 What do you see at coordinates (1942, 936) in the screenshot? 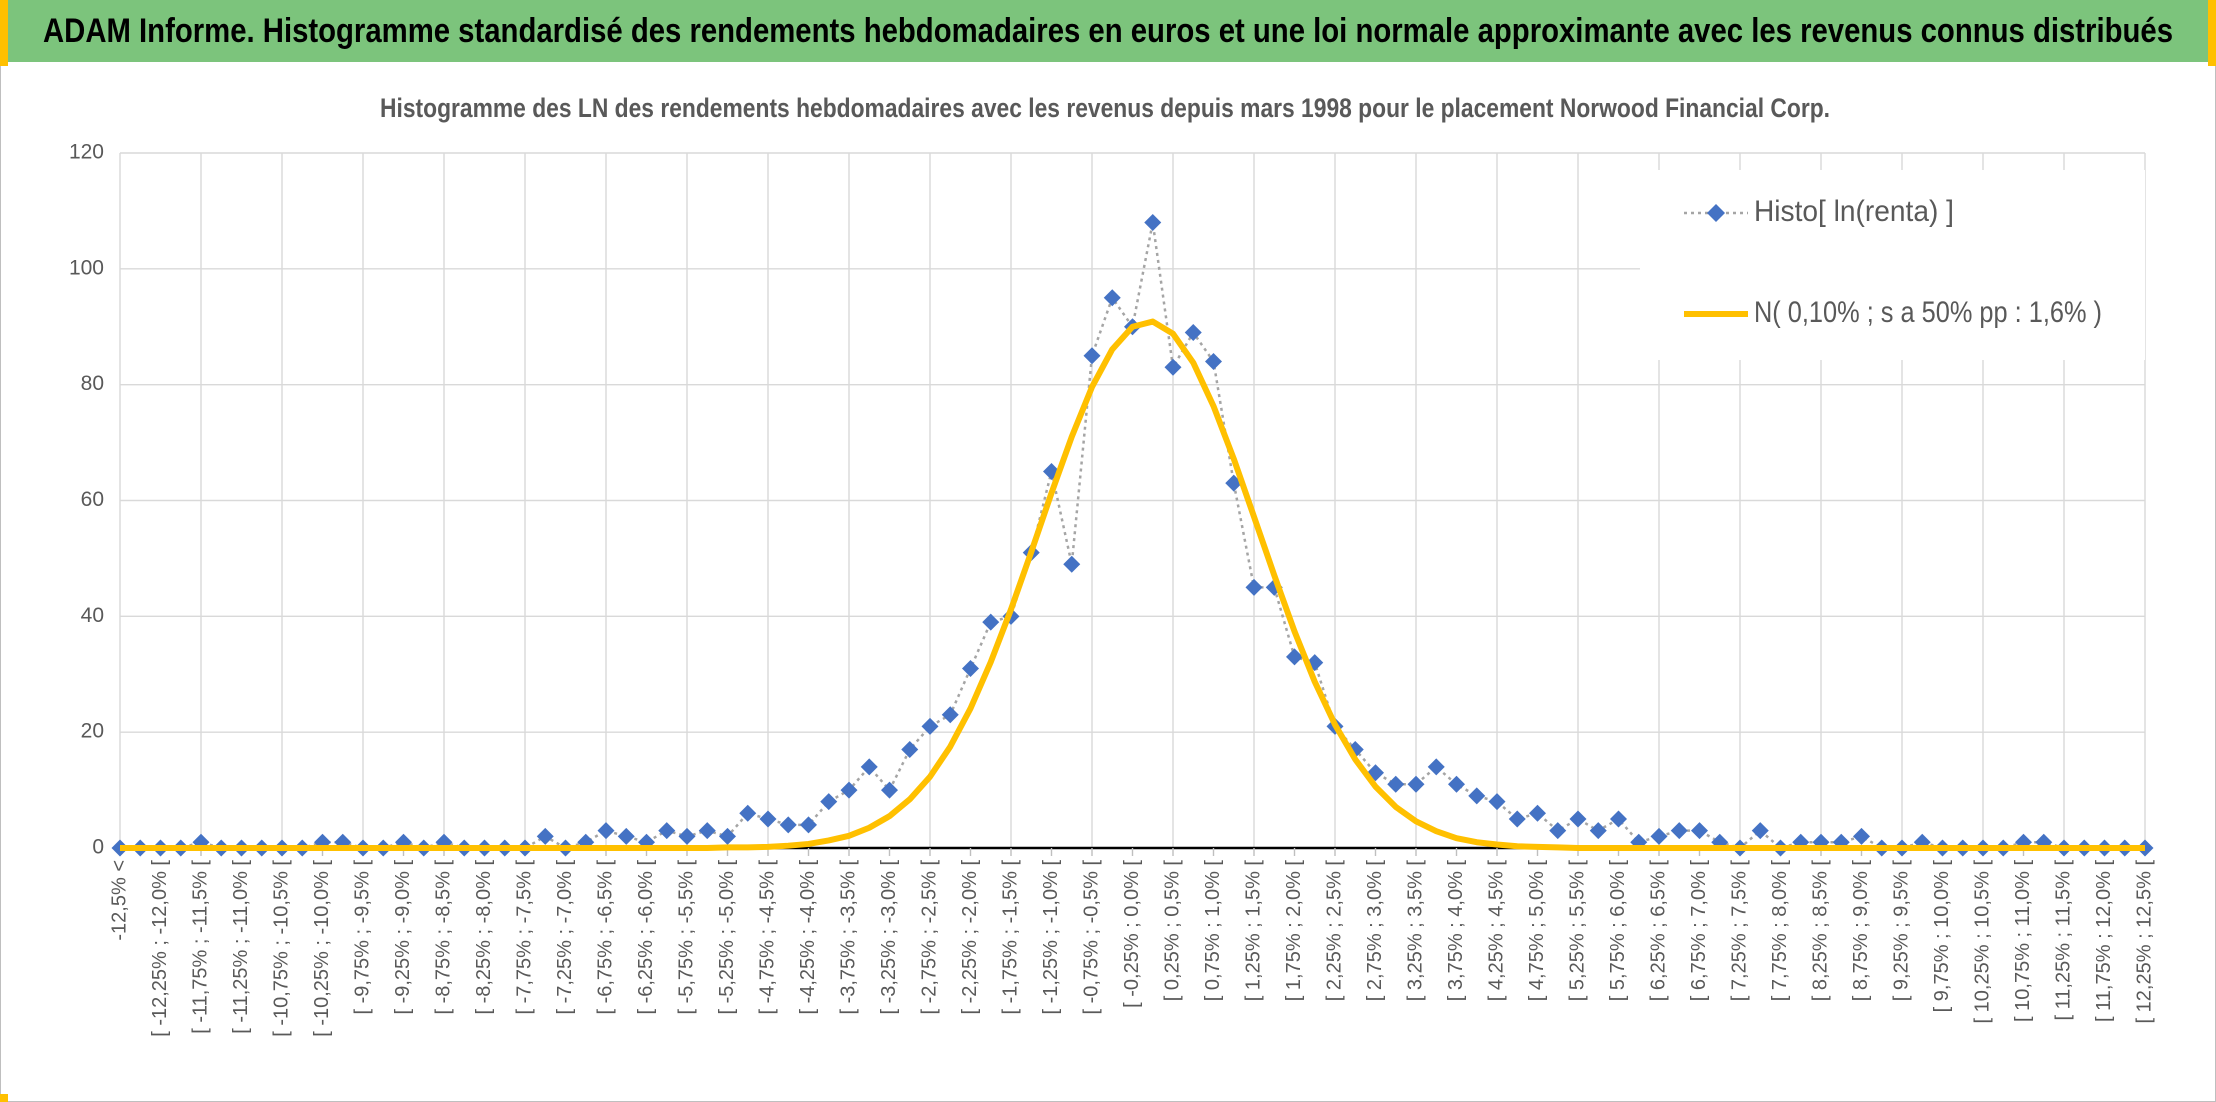
I see `x-tick-label: [ 9,75% ; 10,0% [` at bounding box center [1942, 936].